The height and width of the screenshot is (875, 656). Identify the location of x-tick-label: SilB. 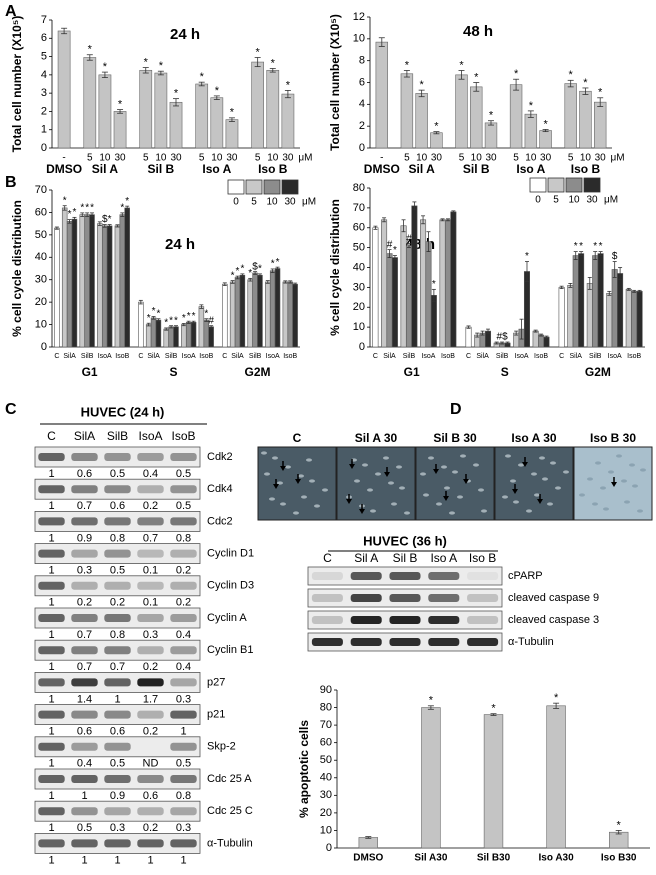
(502, 356).